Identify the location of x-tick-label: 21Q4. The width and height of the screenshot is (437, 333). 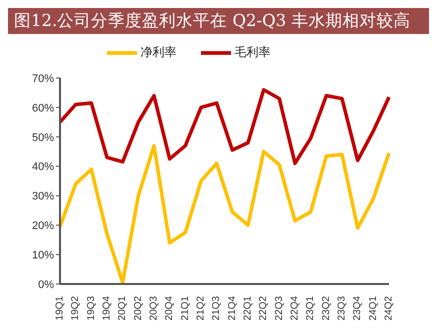
(232, 308).